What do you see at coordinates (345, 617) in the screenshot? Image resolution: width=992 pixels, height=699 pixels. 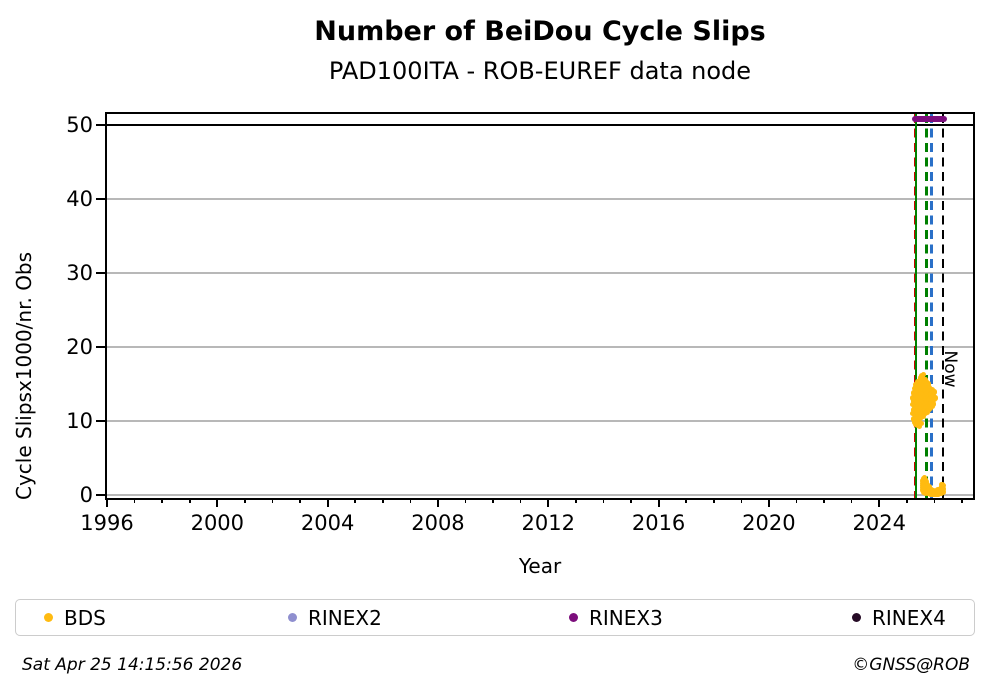 I see `legend-label-rinex2: RINEX2` at bounding box center [345, 617].